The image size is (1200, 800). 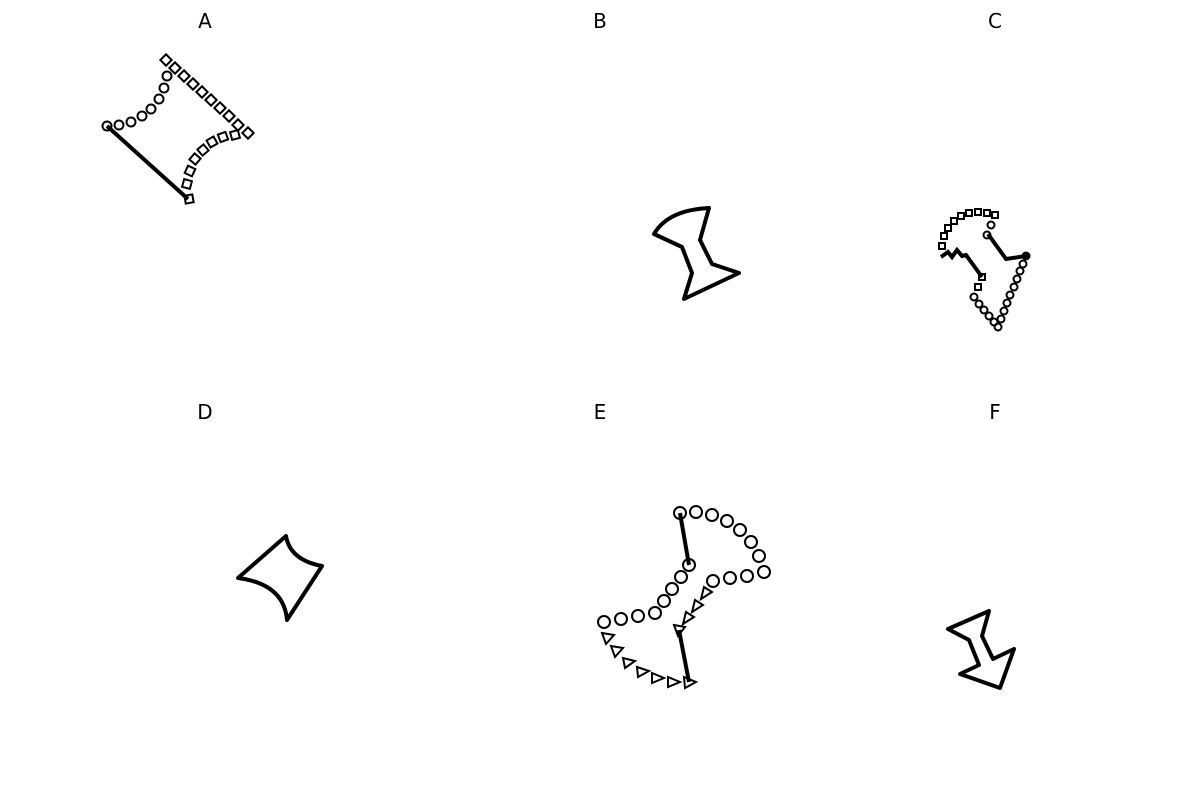 What do you see at coordinates (981, 649) in the screenshot?
I see `shape-f` at bounding box center [981, 649].